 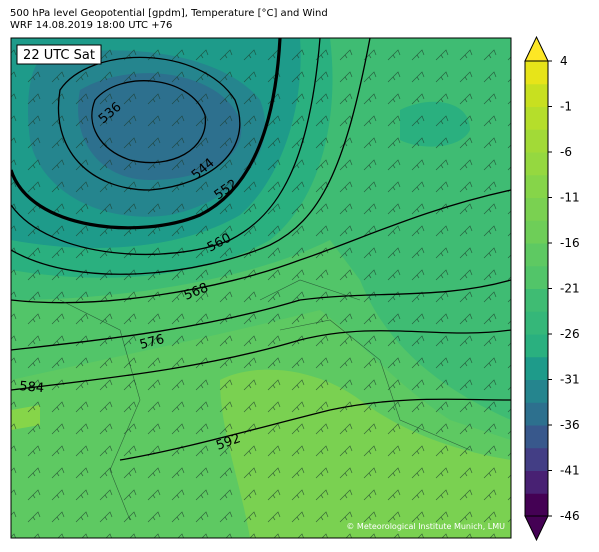 What do you see at coordinates (552, 288) in the screenshot?
I see `colorbar: 4 -1 -6 -11 -16 -21 -26 -31 -36 -41 -46` at bounding box center [552, 288].